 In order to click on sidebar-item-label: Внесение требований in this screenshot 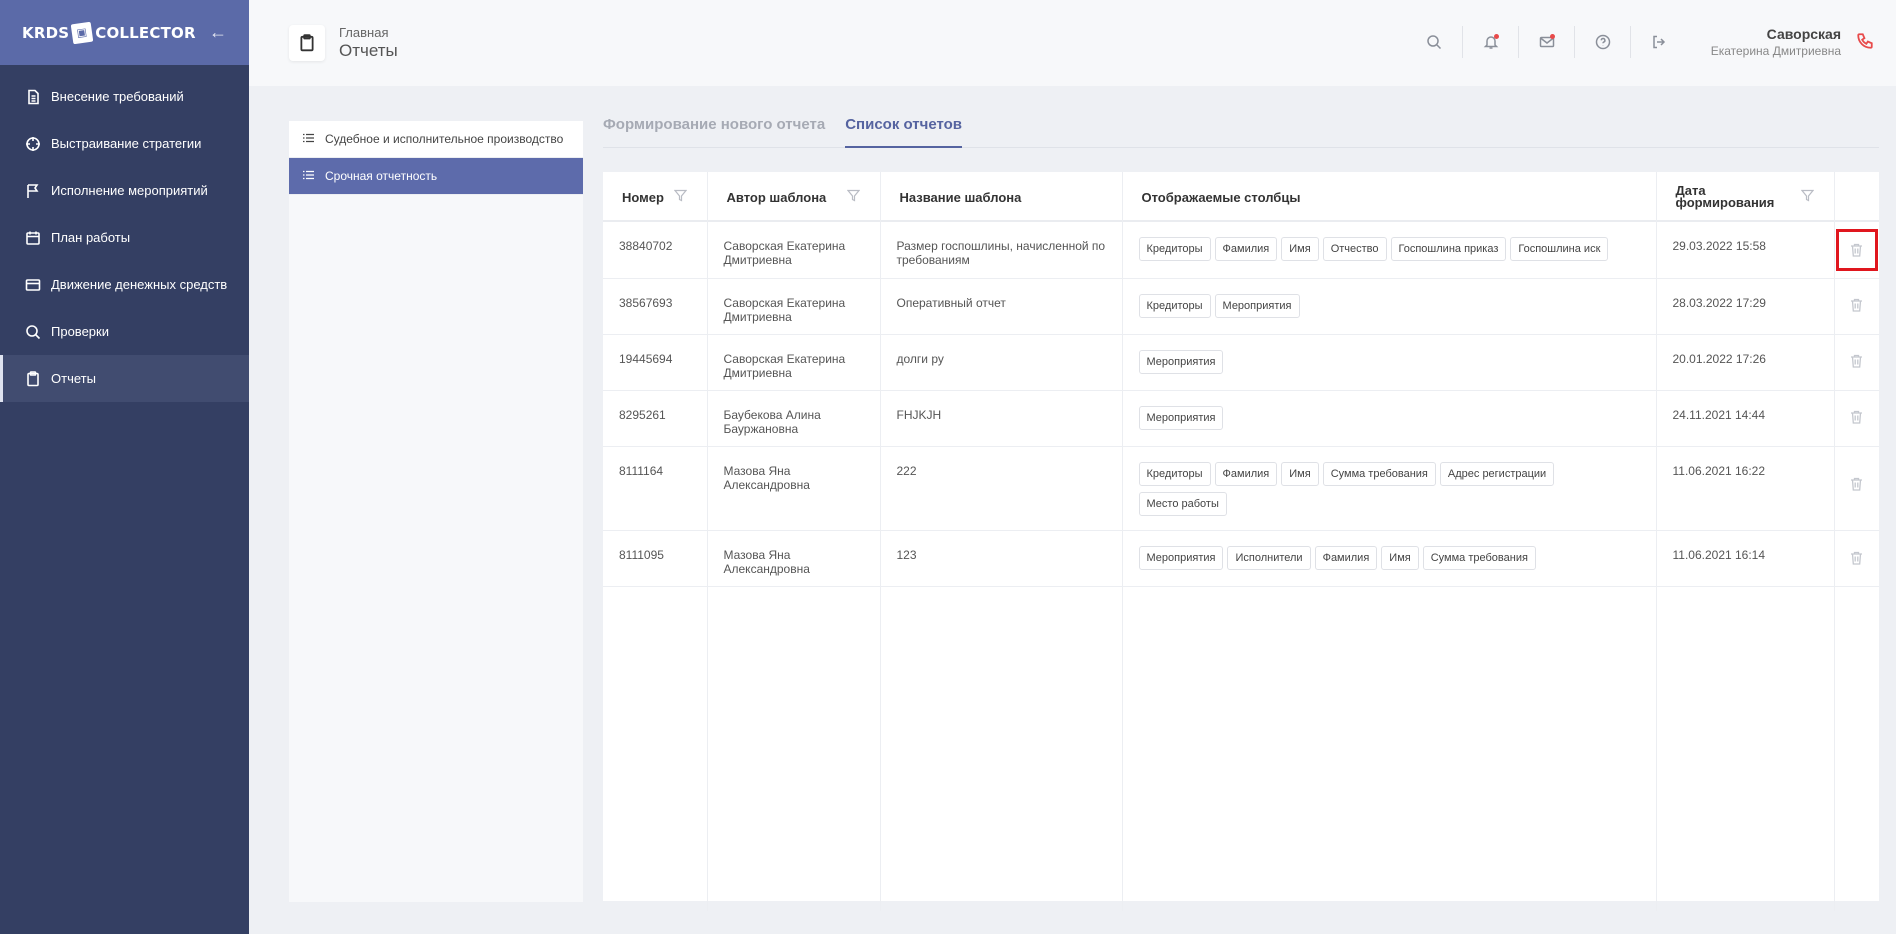, I will do `click(117, 96)`.